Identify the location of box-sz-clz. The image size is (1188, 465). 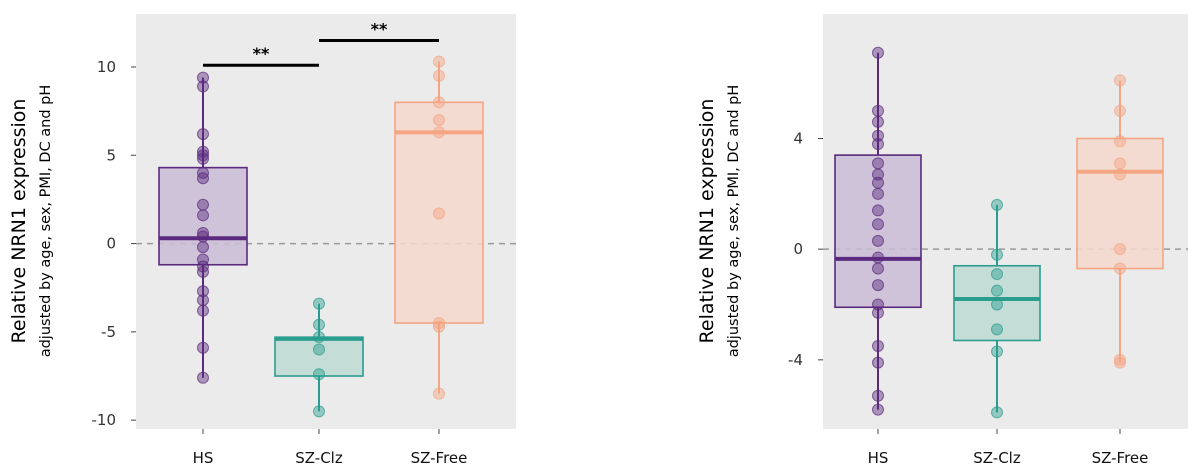
(997, 303).